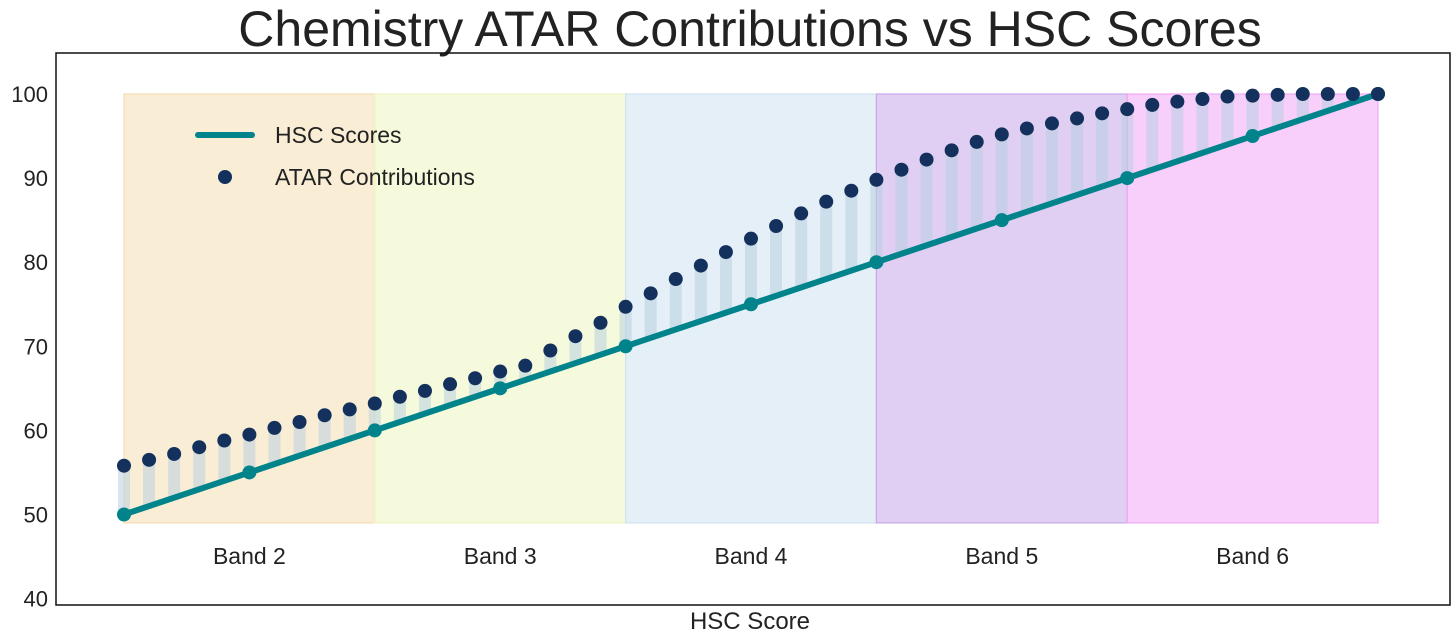  I want to click on y-tick-label: 100, so click(29, 94).